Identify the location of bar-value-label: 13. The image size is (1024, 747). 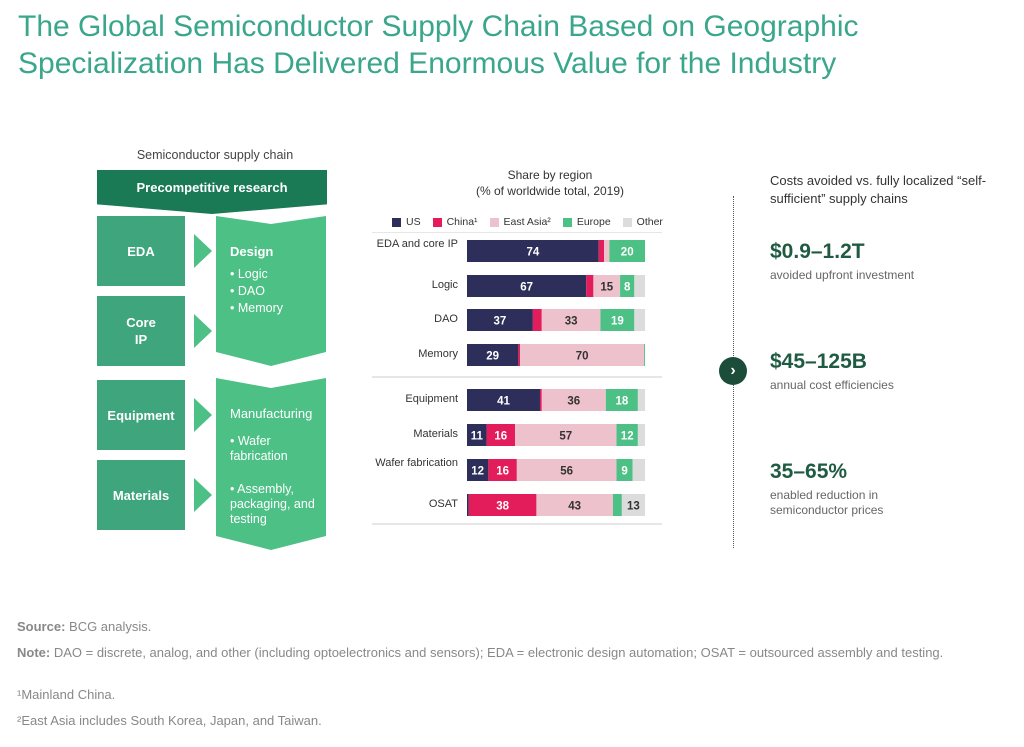
(633, 507).